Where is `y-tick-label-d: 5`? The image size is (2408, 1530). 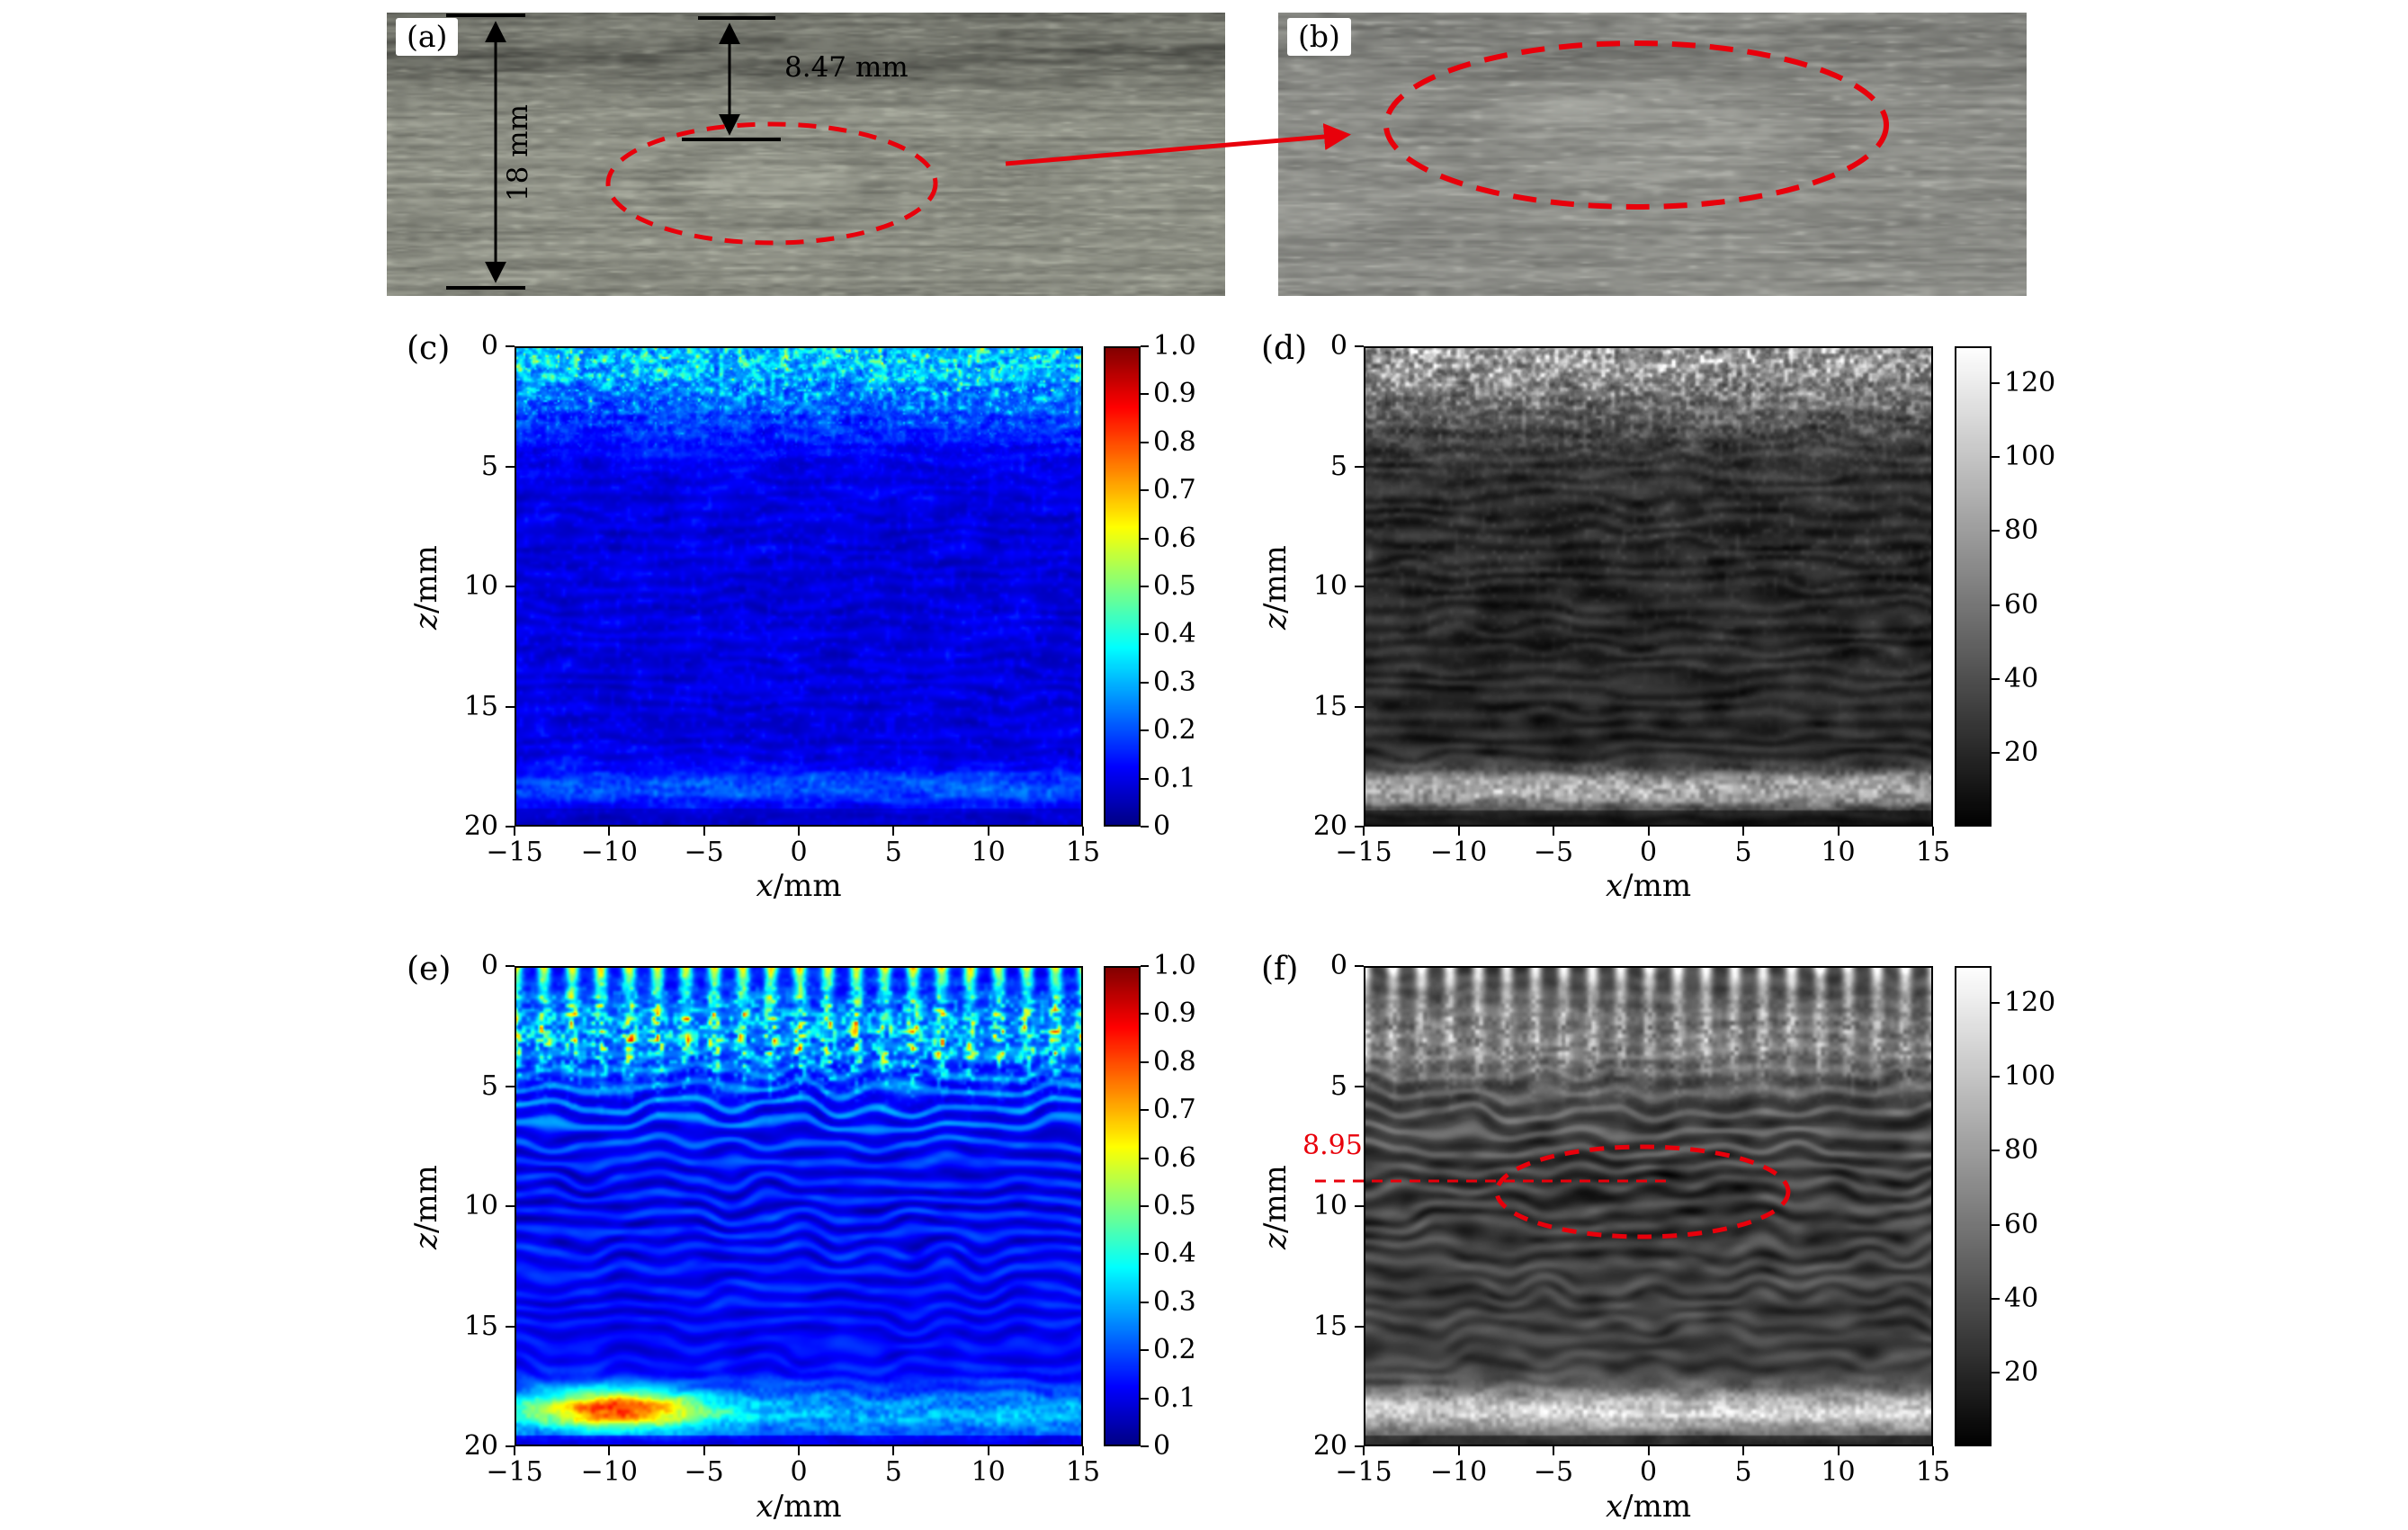
y-tick-label-d: 5 is located at coordinates (1338, 466).